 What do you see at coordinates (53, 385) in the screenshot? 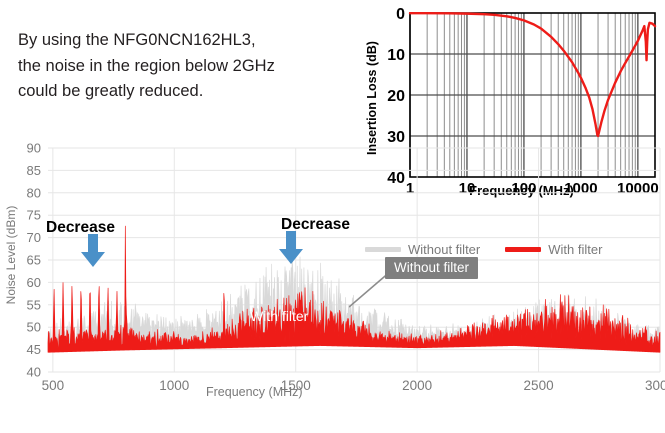
I see `x-tick-label: 500` at bounding box center [53, 385].